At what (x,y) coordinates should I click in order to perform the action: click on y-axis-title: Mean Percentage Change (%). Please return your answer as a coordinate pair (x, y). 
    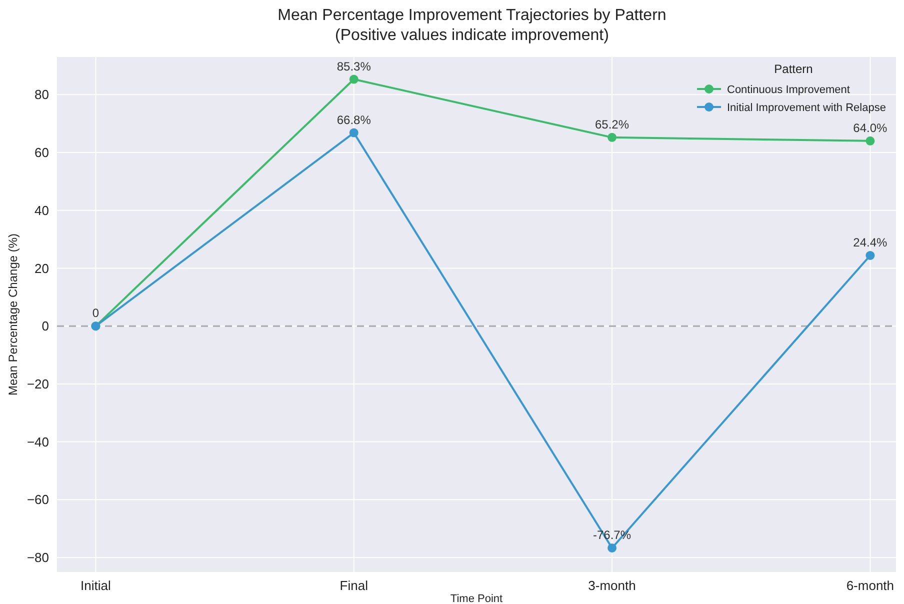
    Looking at the image, I should click on (13, 314).